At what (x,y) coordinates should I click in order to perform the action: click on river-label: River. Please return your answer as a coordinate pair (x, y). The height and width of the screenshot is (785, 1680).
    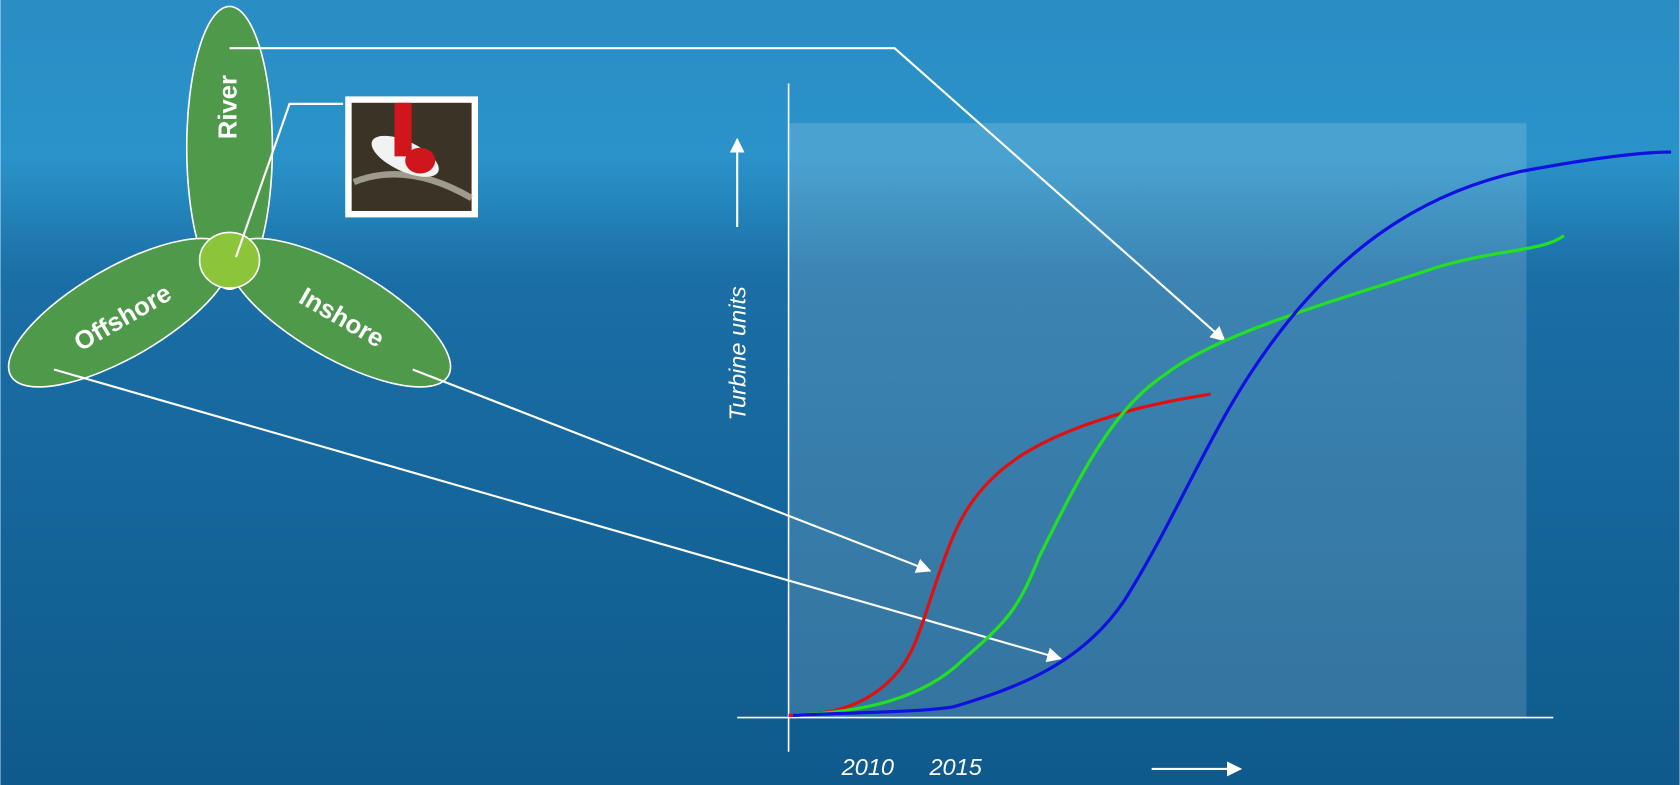
    Looking at the image, I should click on (228, 107).